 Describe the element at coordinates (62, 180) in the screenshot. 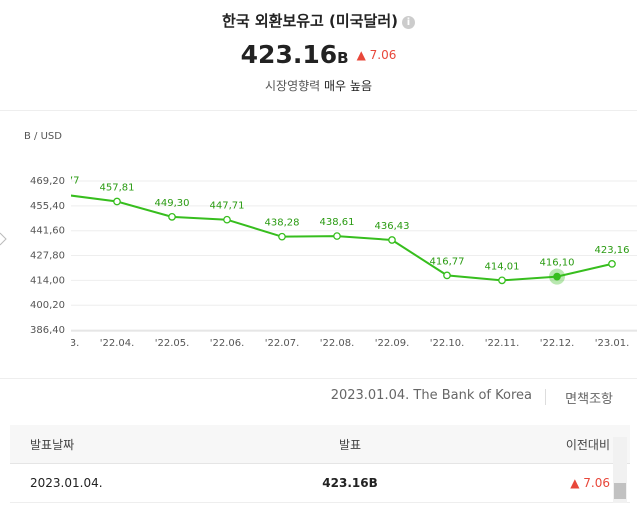

I see `value-label: 461,77` at that location.